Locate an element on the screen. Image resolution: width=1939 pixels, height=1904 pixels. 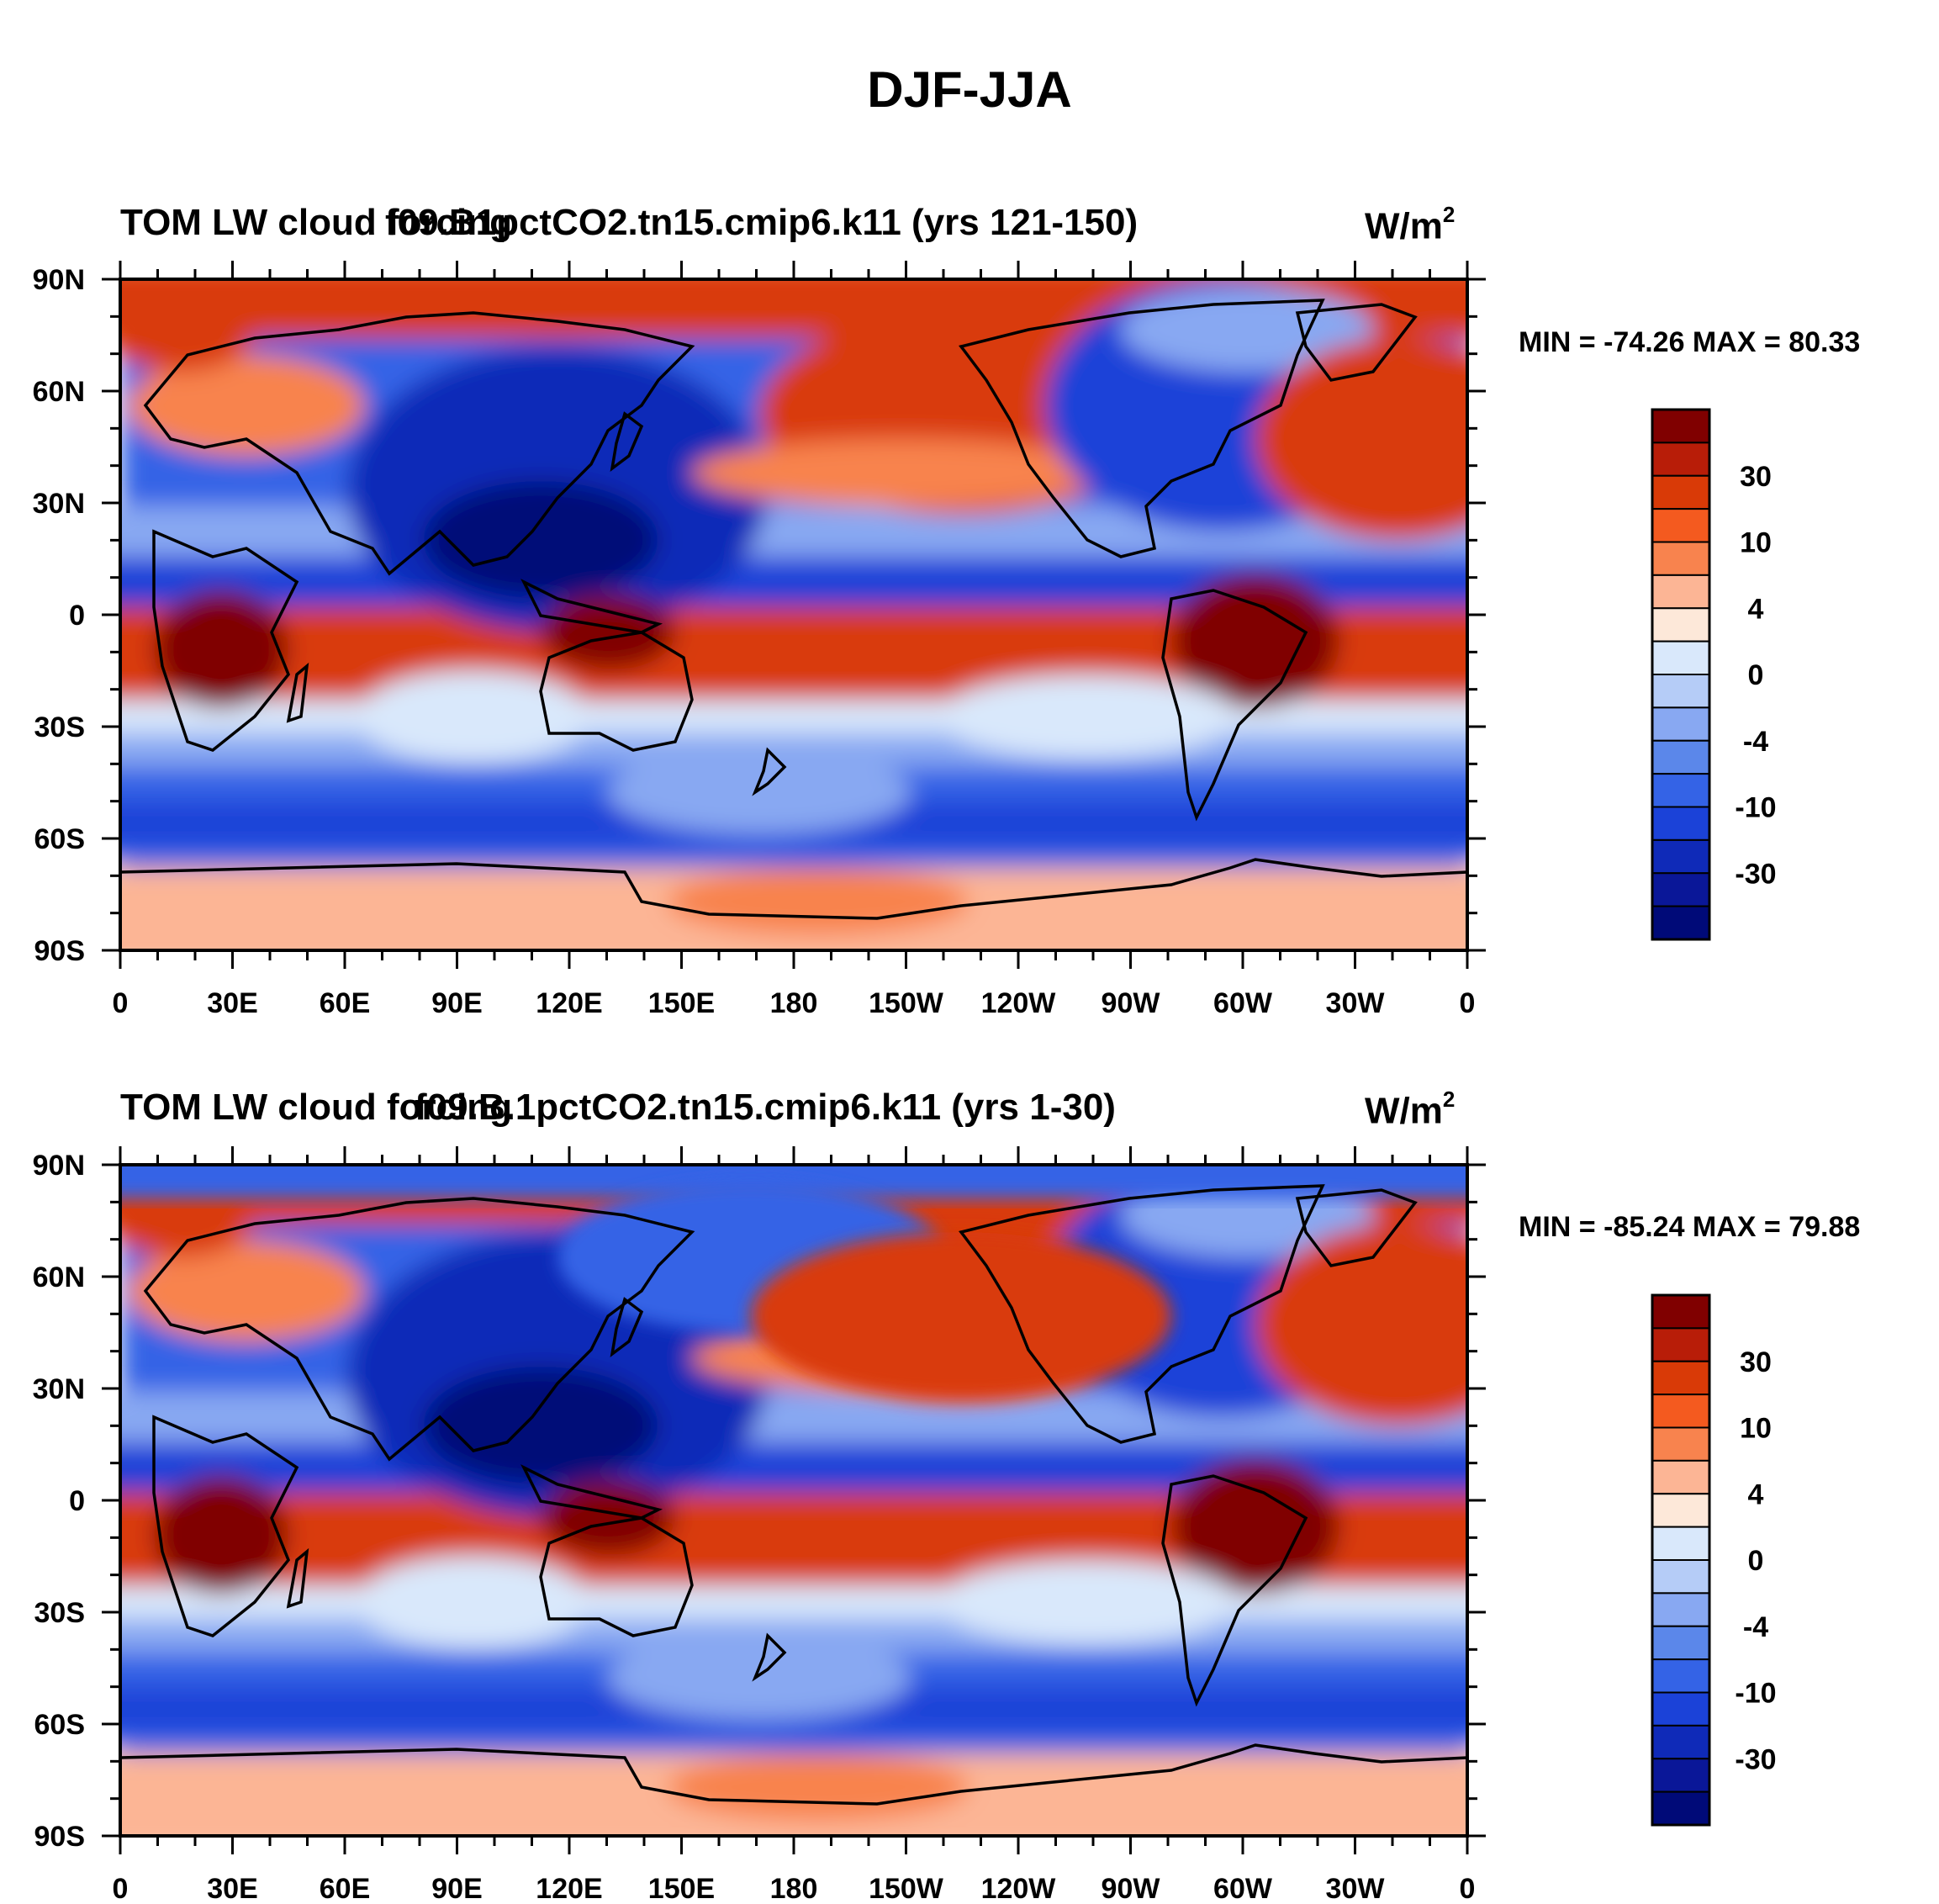
panel-1-units: W/m2 is located at coordinates (1410, 225).